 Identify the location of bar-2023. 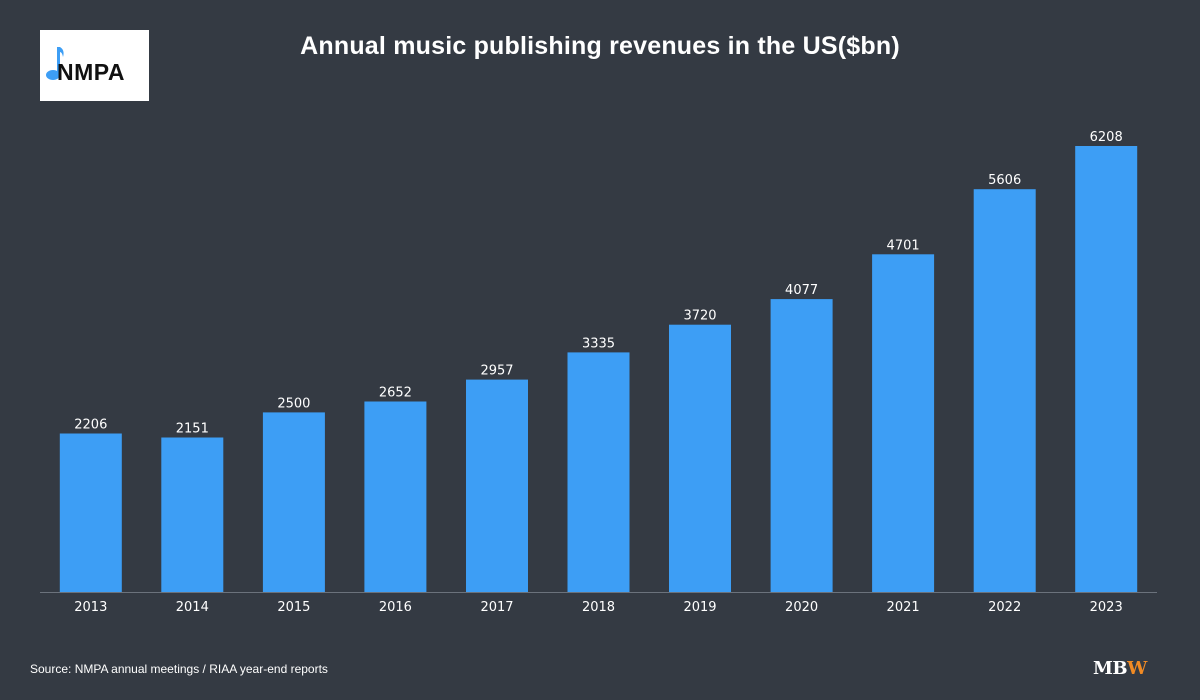
(1106, 369).